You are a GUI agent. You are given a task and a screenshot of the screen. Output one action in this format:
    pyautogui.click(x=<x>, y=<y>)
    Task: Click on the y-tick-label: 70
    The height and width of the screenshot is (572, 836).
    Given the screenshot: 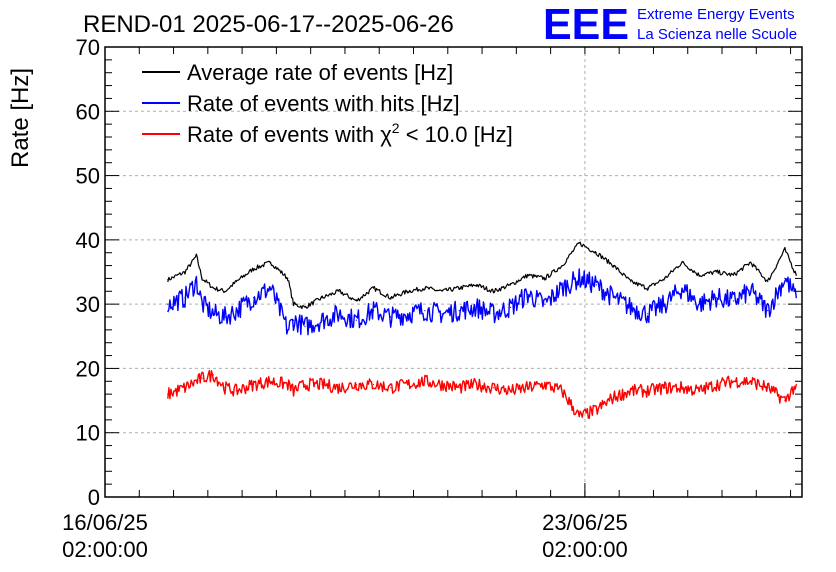 What is the action you would take?
    pyautogui.click(x=88, y=47)
    